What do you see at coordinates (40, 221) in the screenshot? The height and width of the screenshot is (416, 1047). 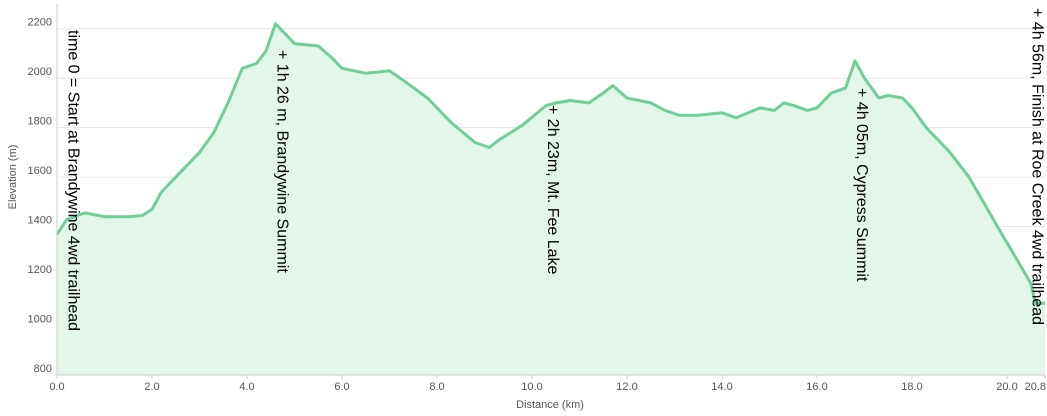 I see `y-tick-label: 1400` at bounding box center [40, 221].